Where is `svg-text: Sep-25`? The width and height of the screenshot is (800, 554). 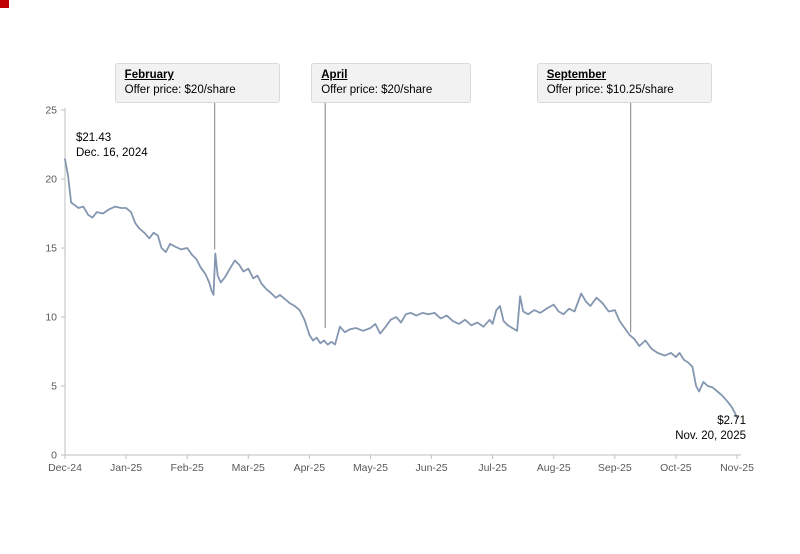
svg-text: Sep-25 is located at coordinates (615, 468).